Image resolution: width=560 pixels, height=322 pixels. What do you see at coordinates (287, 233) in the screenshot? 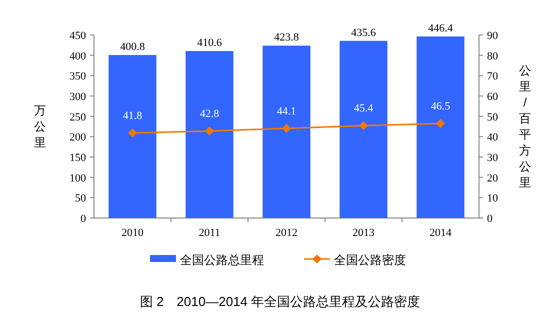
I see `x-tick-label: 2012` at bounding box center [287, 233].